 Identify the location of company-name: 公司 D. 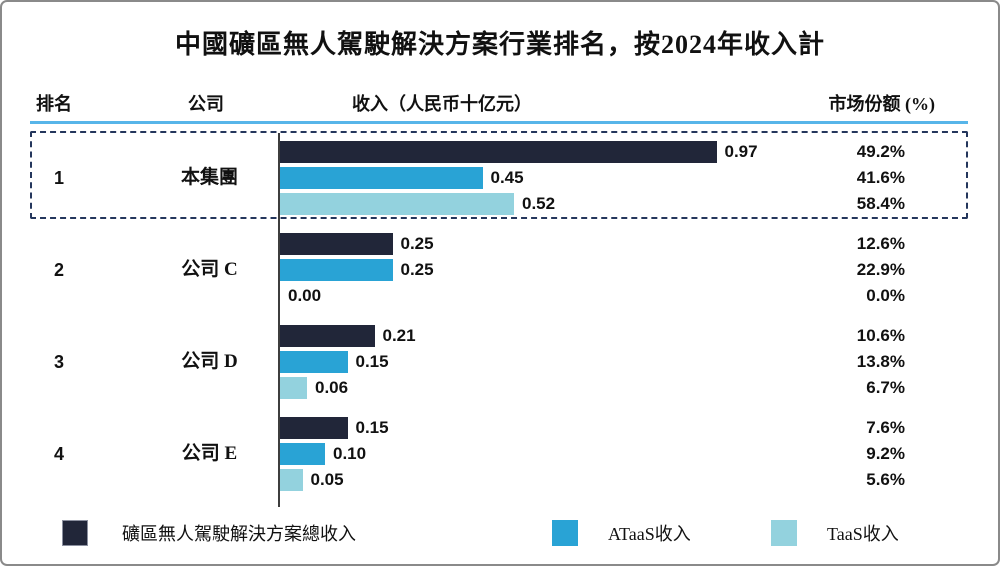
(209, 361).